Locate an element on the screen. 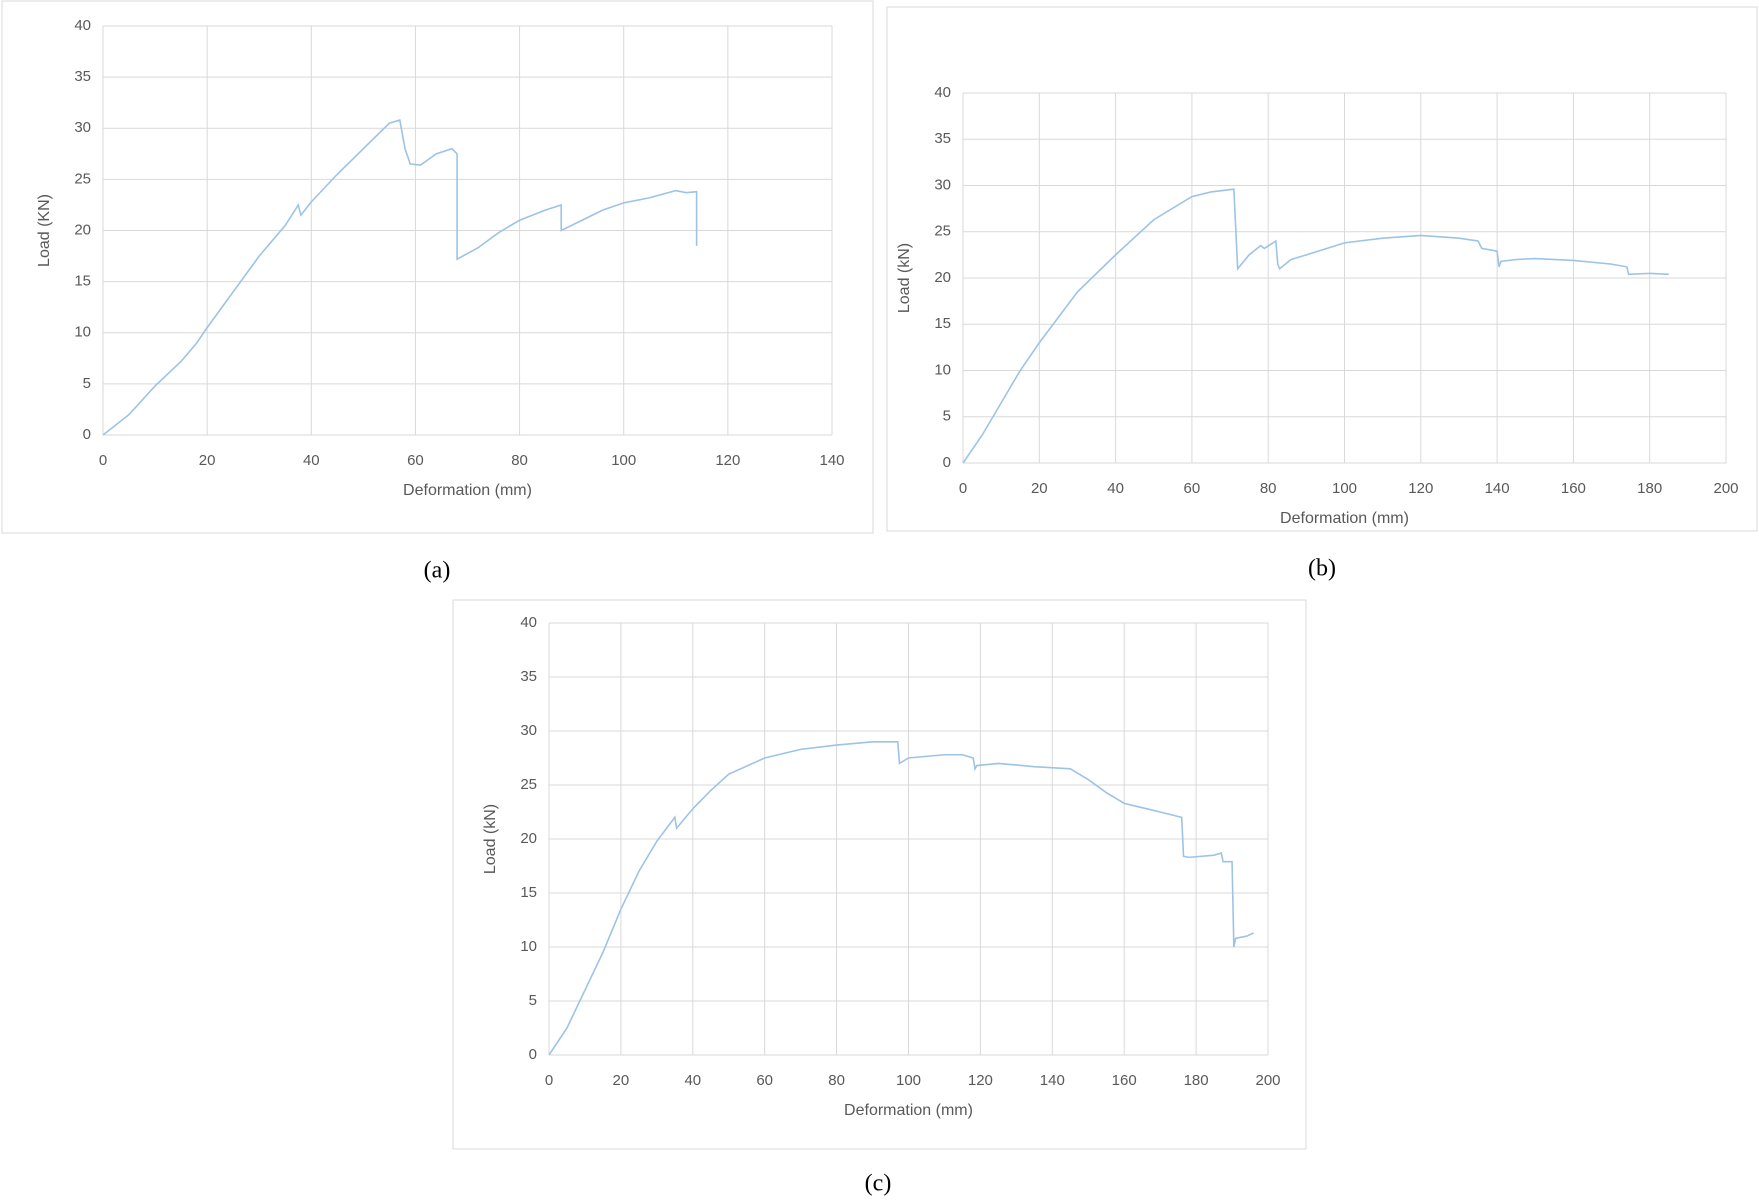  y-axis-label: Load (KN) is located at coordinates (44, 230).